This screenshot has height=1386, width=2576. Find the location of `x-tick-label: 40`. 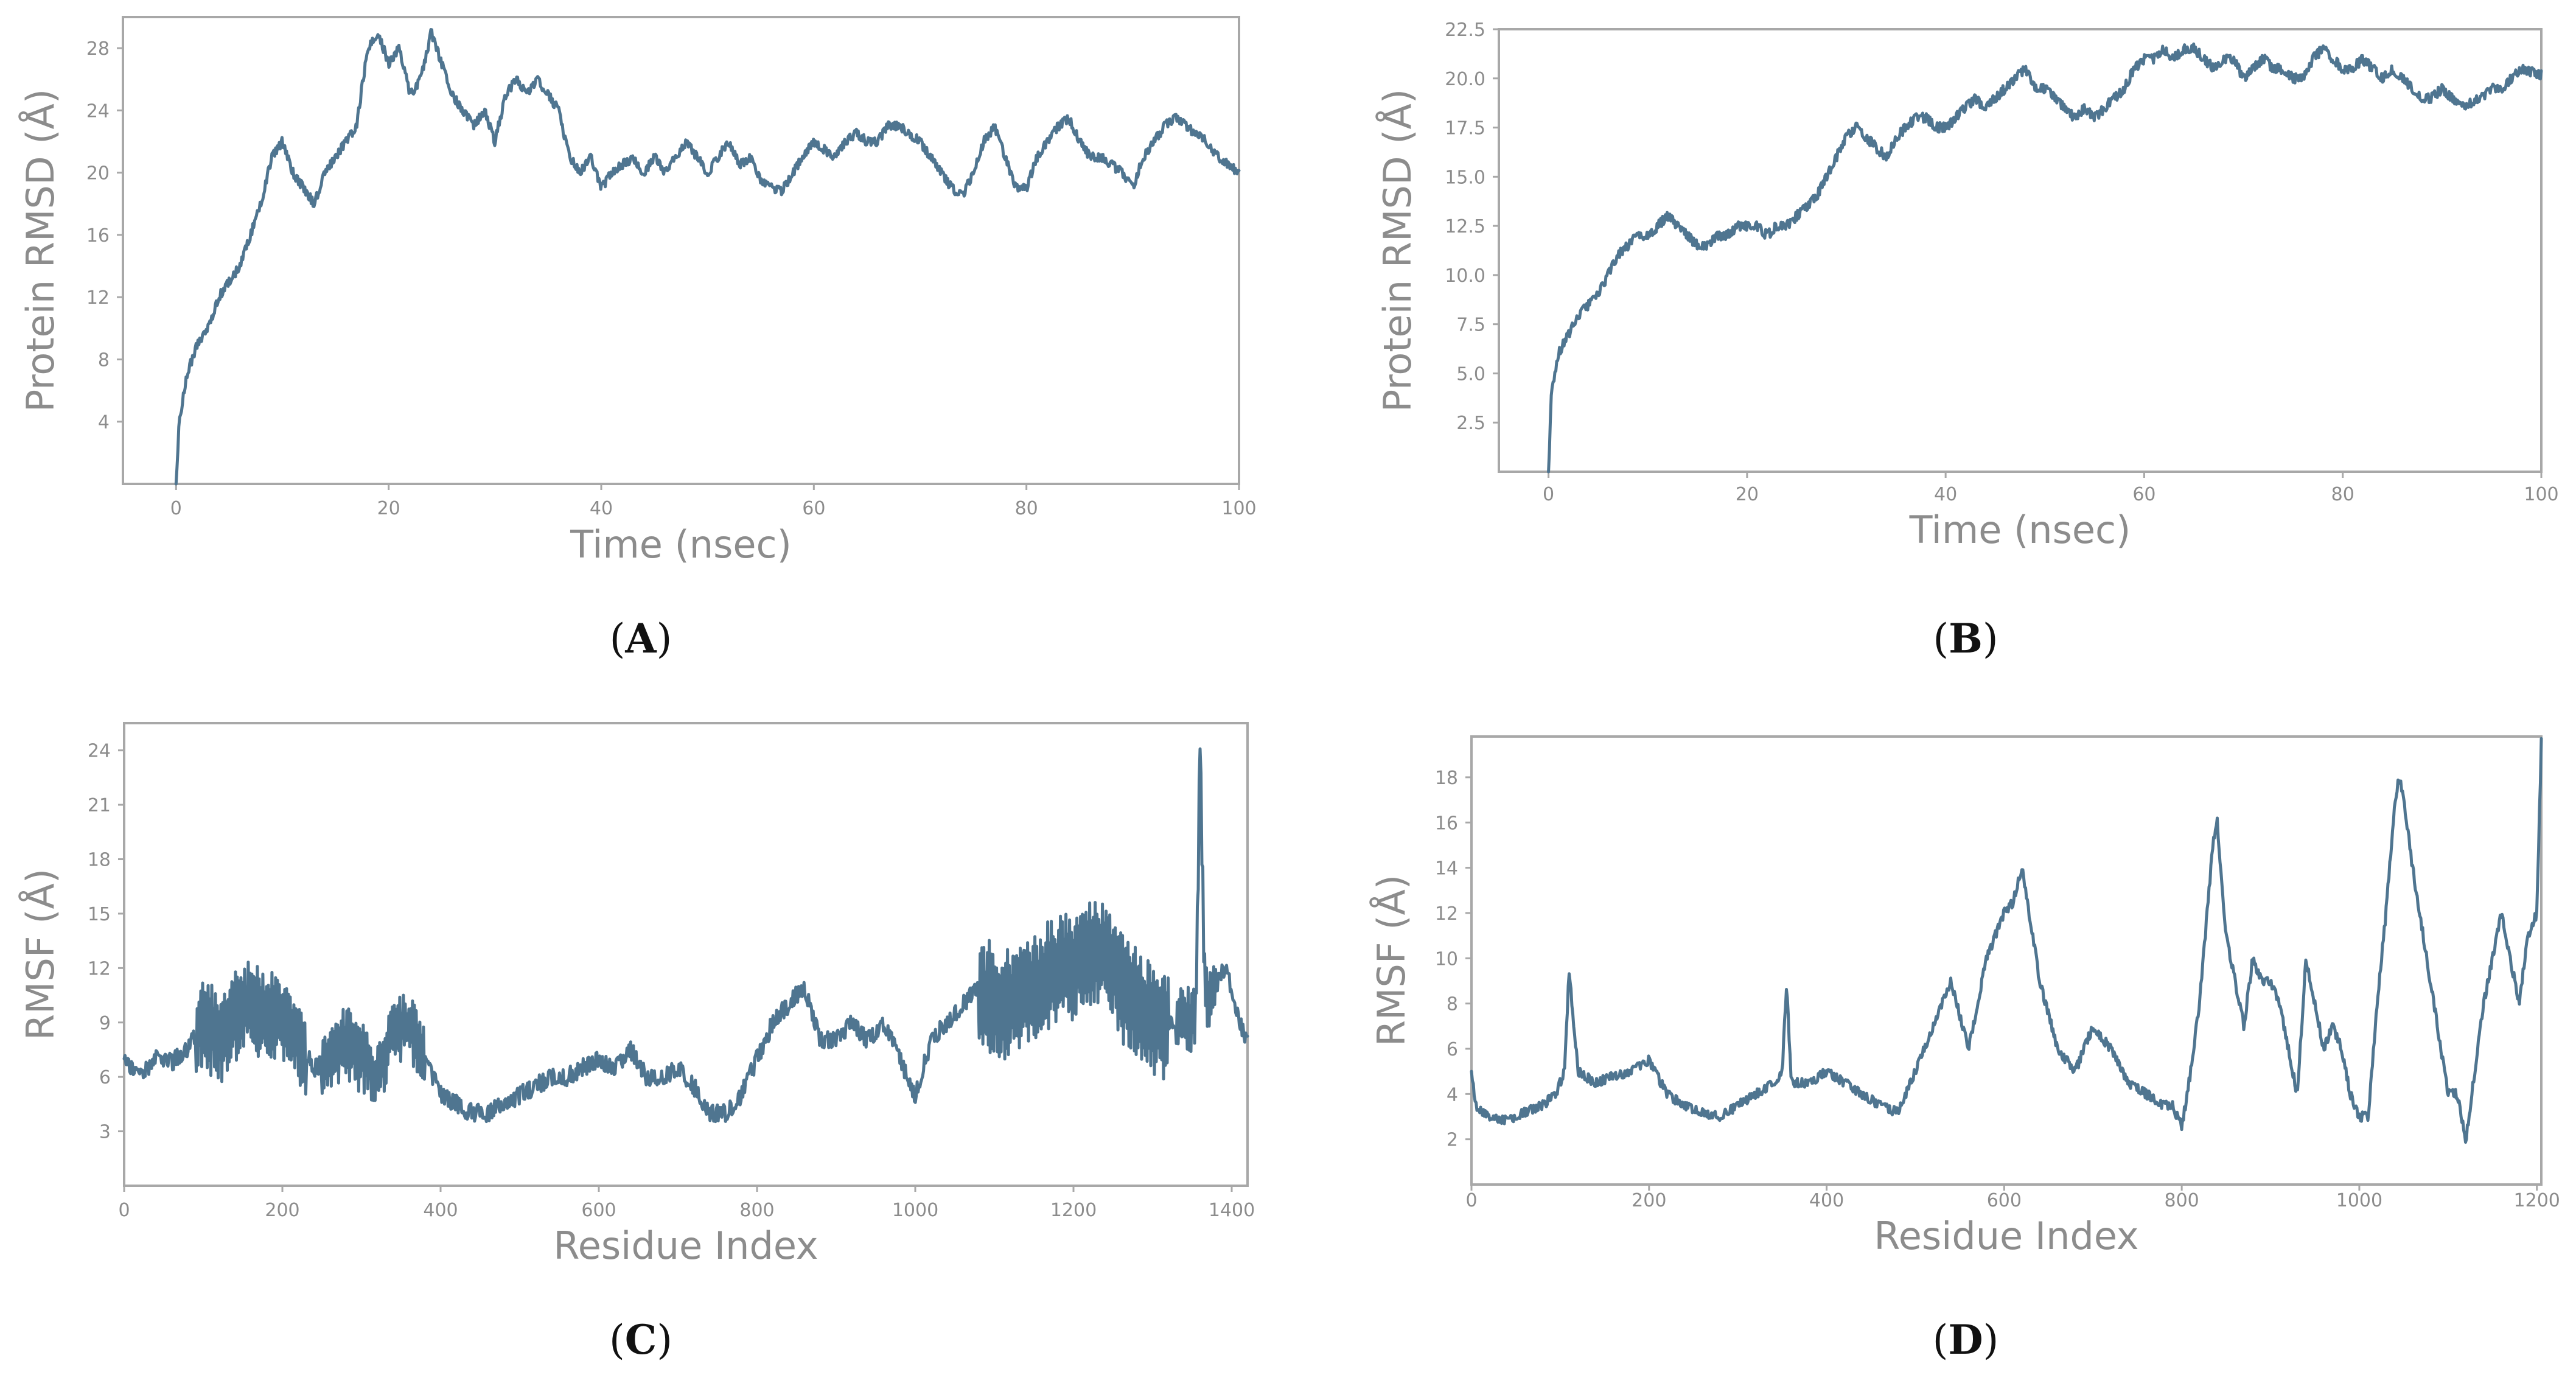

x-tick-label: 40 is located at coordinates (601, 508).